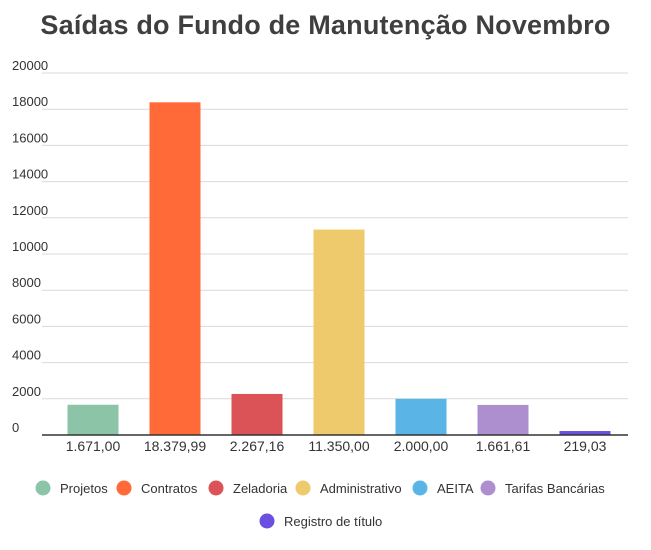 This screenshot has height=550, width=651. What do you see at coordinates (84, 488) in the screenshot?
I see `legend-label: Projetos` at bounding box center [84, 488].